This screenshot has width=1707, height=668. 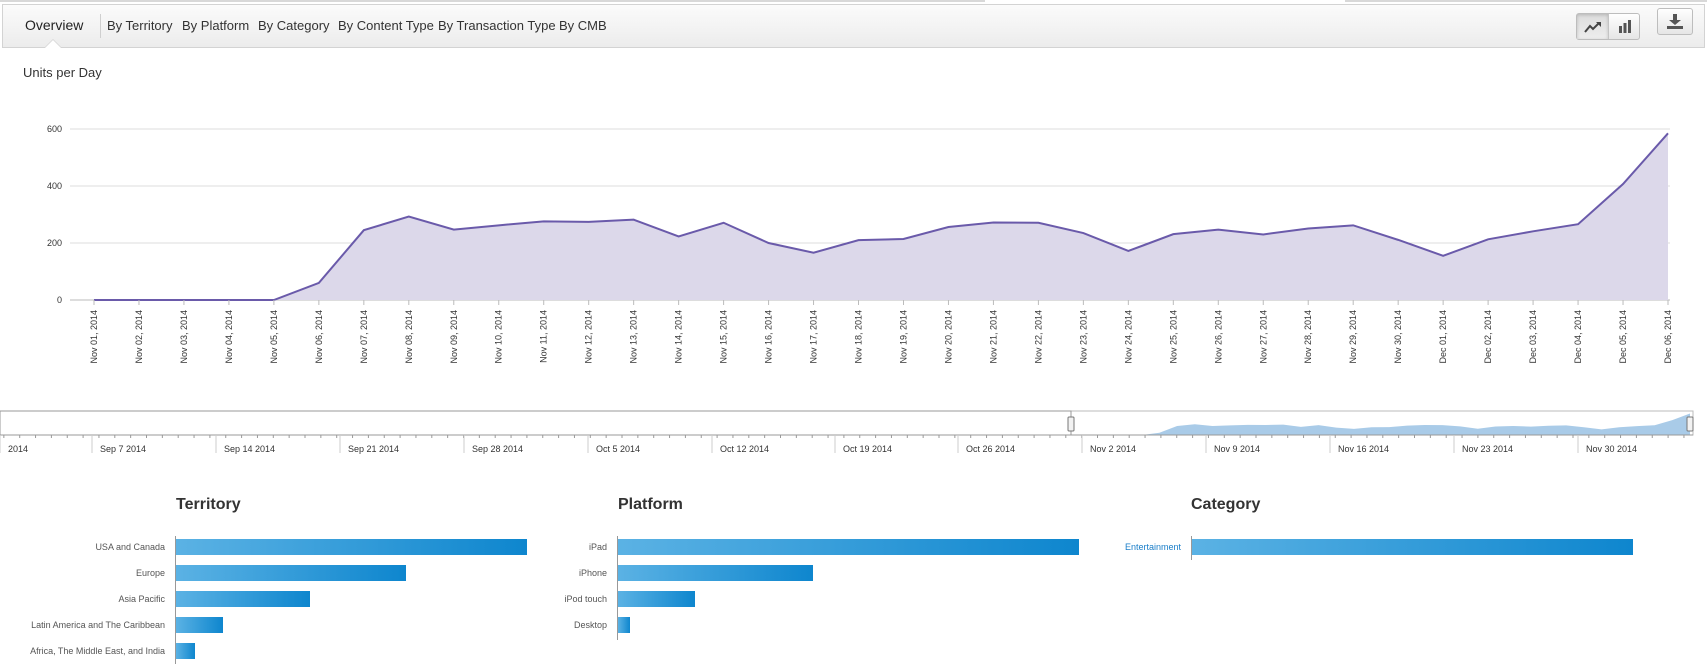 What do you see at coordinates (590, 625) in the screenshot?
I see `bar-label: Desktop` at bounding box center [590, 625].